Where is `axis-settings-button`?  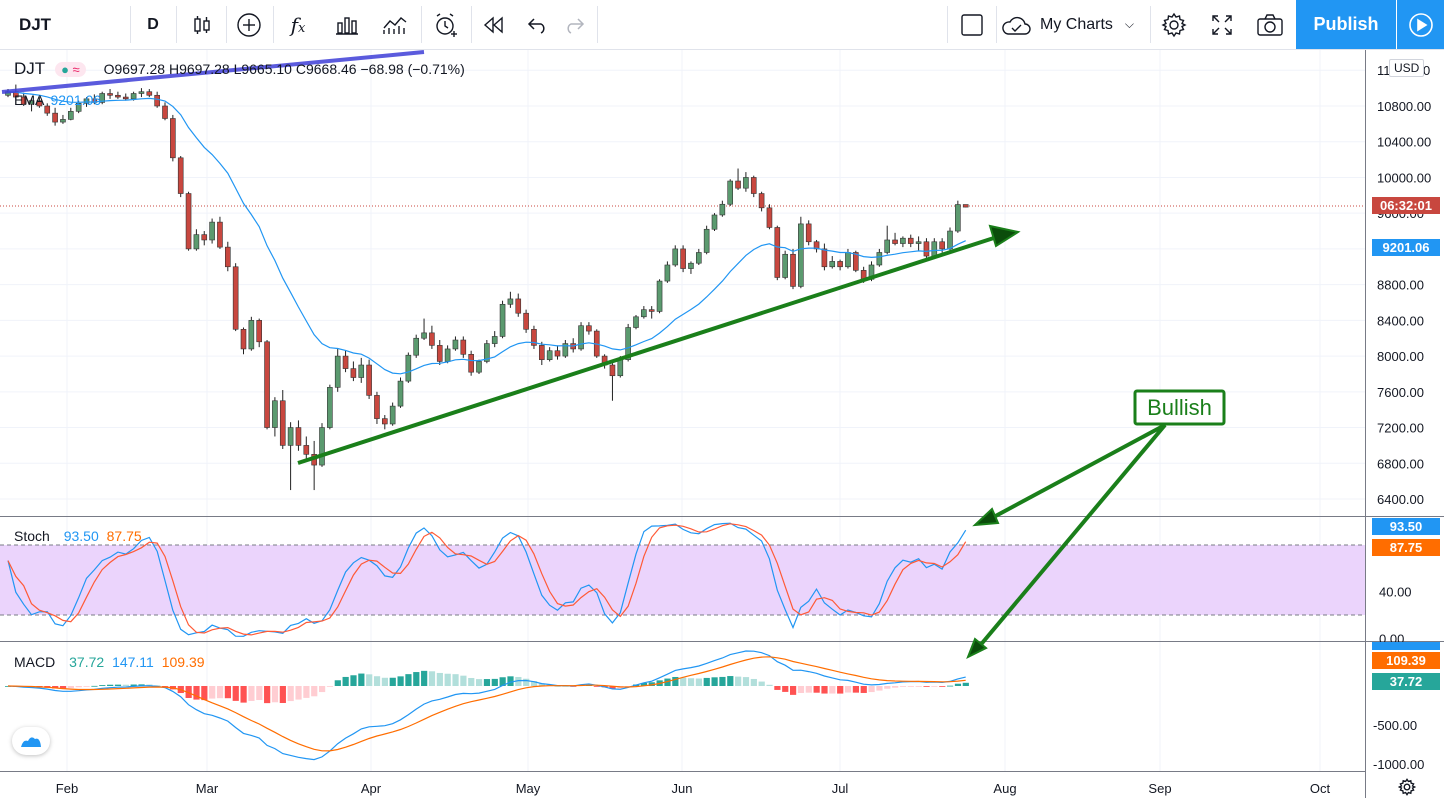 axis-settings-button is located at coordinates (1407, 787).